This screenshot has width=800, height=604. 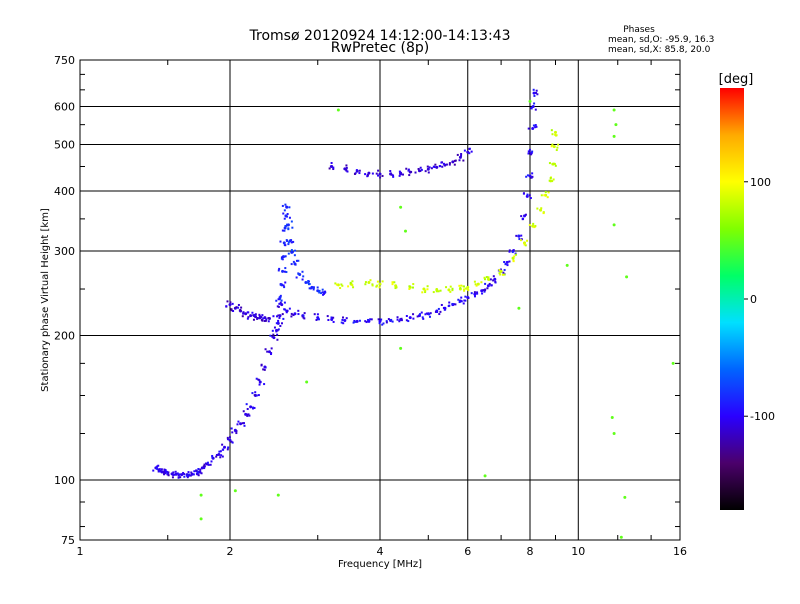 I want to click on x-tick-label: 16, so click(x=680, y=551).